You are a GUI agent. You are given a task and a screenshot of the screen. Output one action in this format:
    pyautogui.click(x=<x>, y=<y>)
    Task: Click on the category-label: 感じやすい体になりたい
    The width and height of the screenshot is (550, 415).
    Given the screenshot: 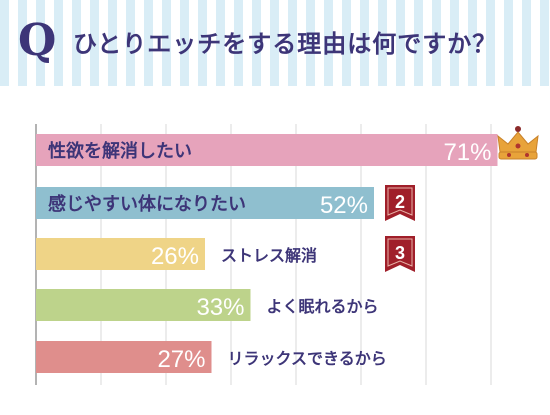 What is the action you would take?
    pyautogui.click(x=147, y=204)
    